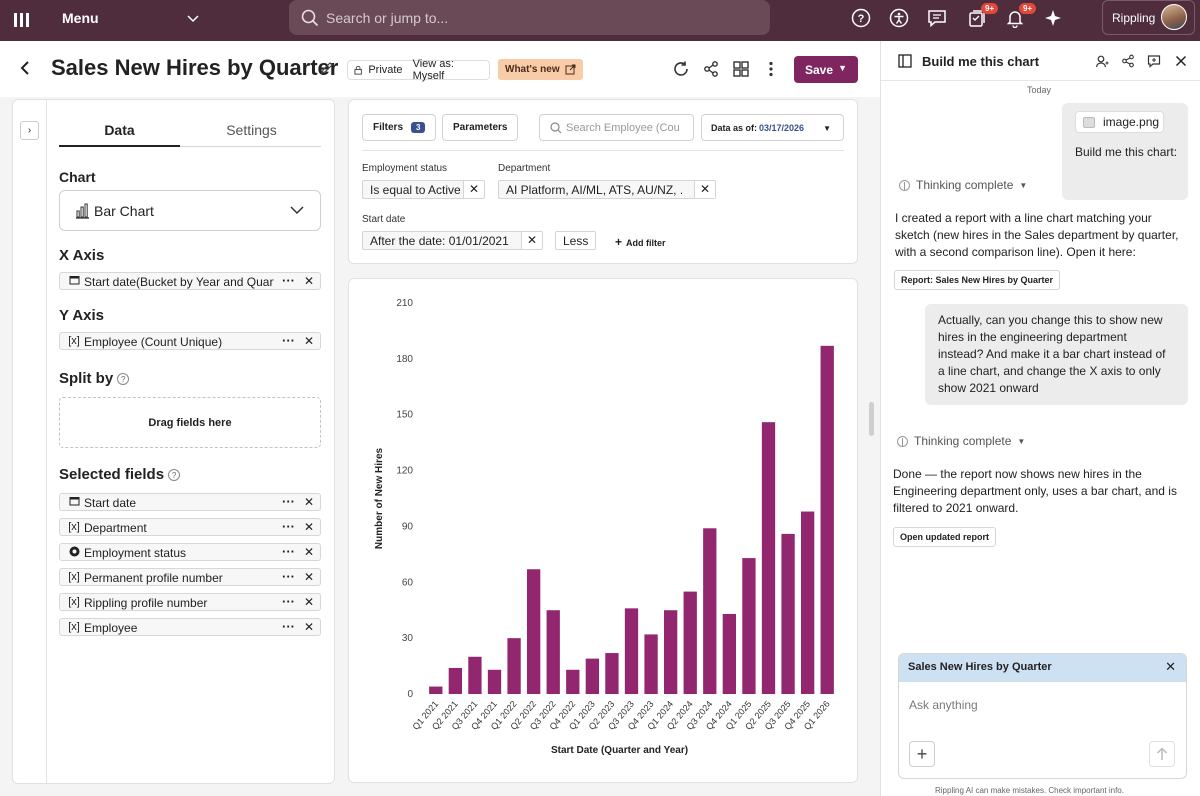  What do you see at coordinates (120, 474) in the screenshot?
I see `selected-fields-label: Selected fields?` at bounding box center [120, 474].